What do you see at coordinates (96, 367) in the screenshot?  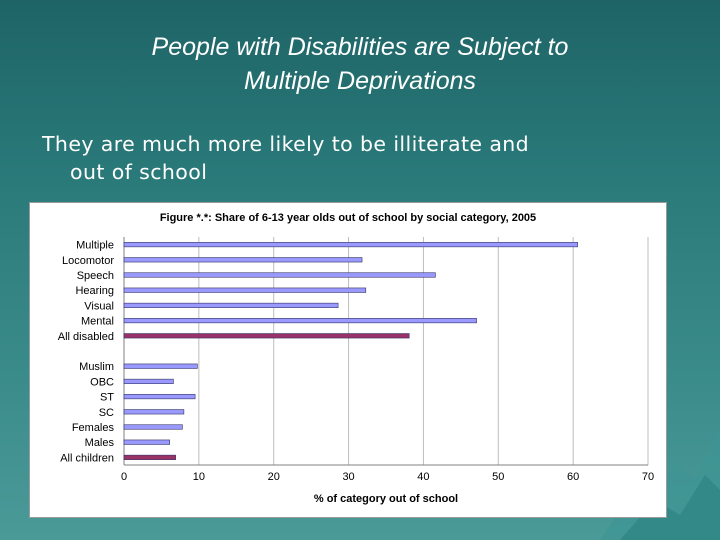 I see `category-label: Muslim` at bounding box center [96, 367].